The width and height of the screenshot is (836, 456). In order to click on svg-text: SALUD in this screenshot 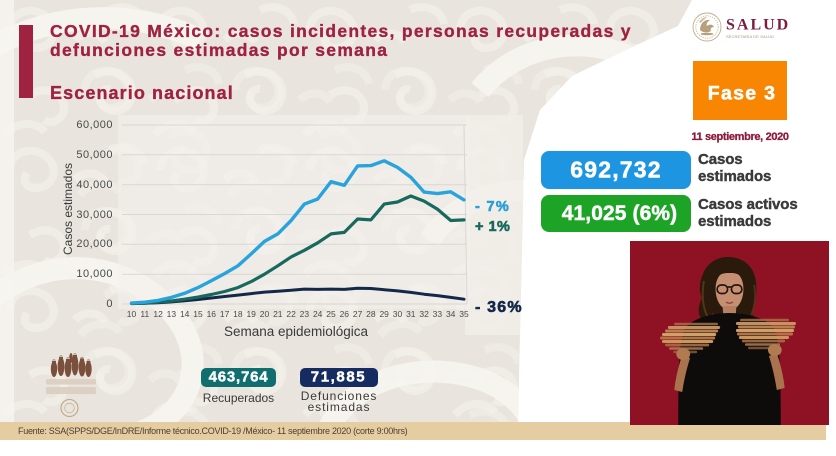, I will do `click(758, 25)`.